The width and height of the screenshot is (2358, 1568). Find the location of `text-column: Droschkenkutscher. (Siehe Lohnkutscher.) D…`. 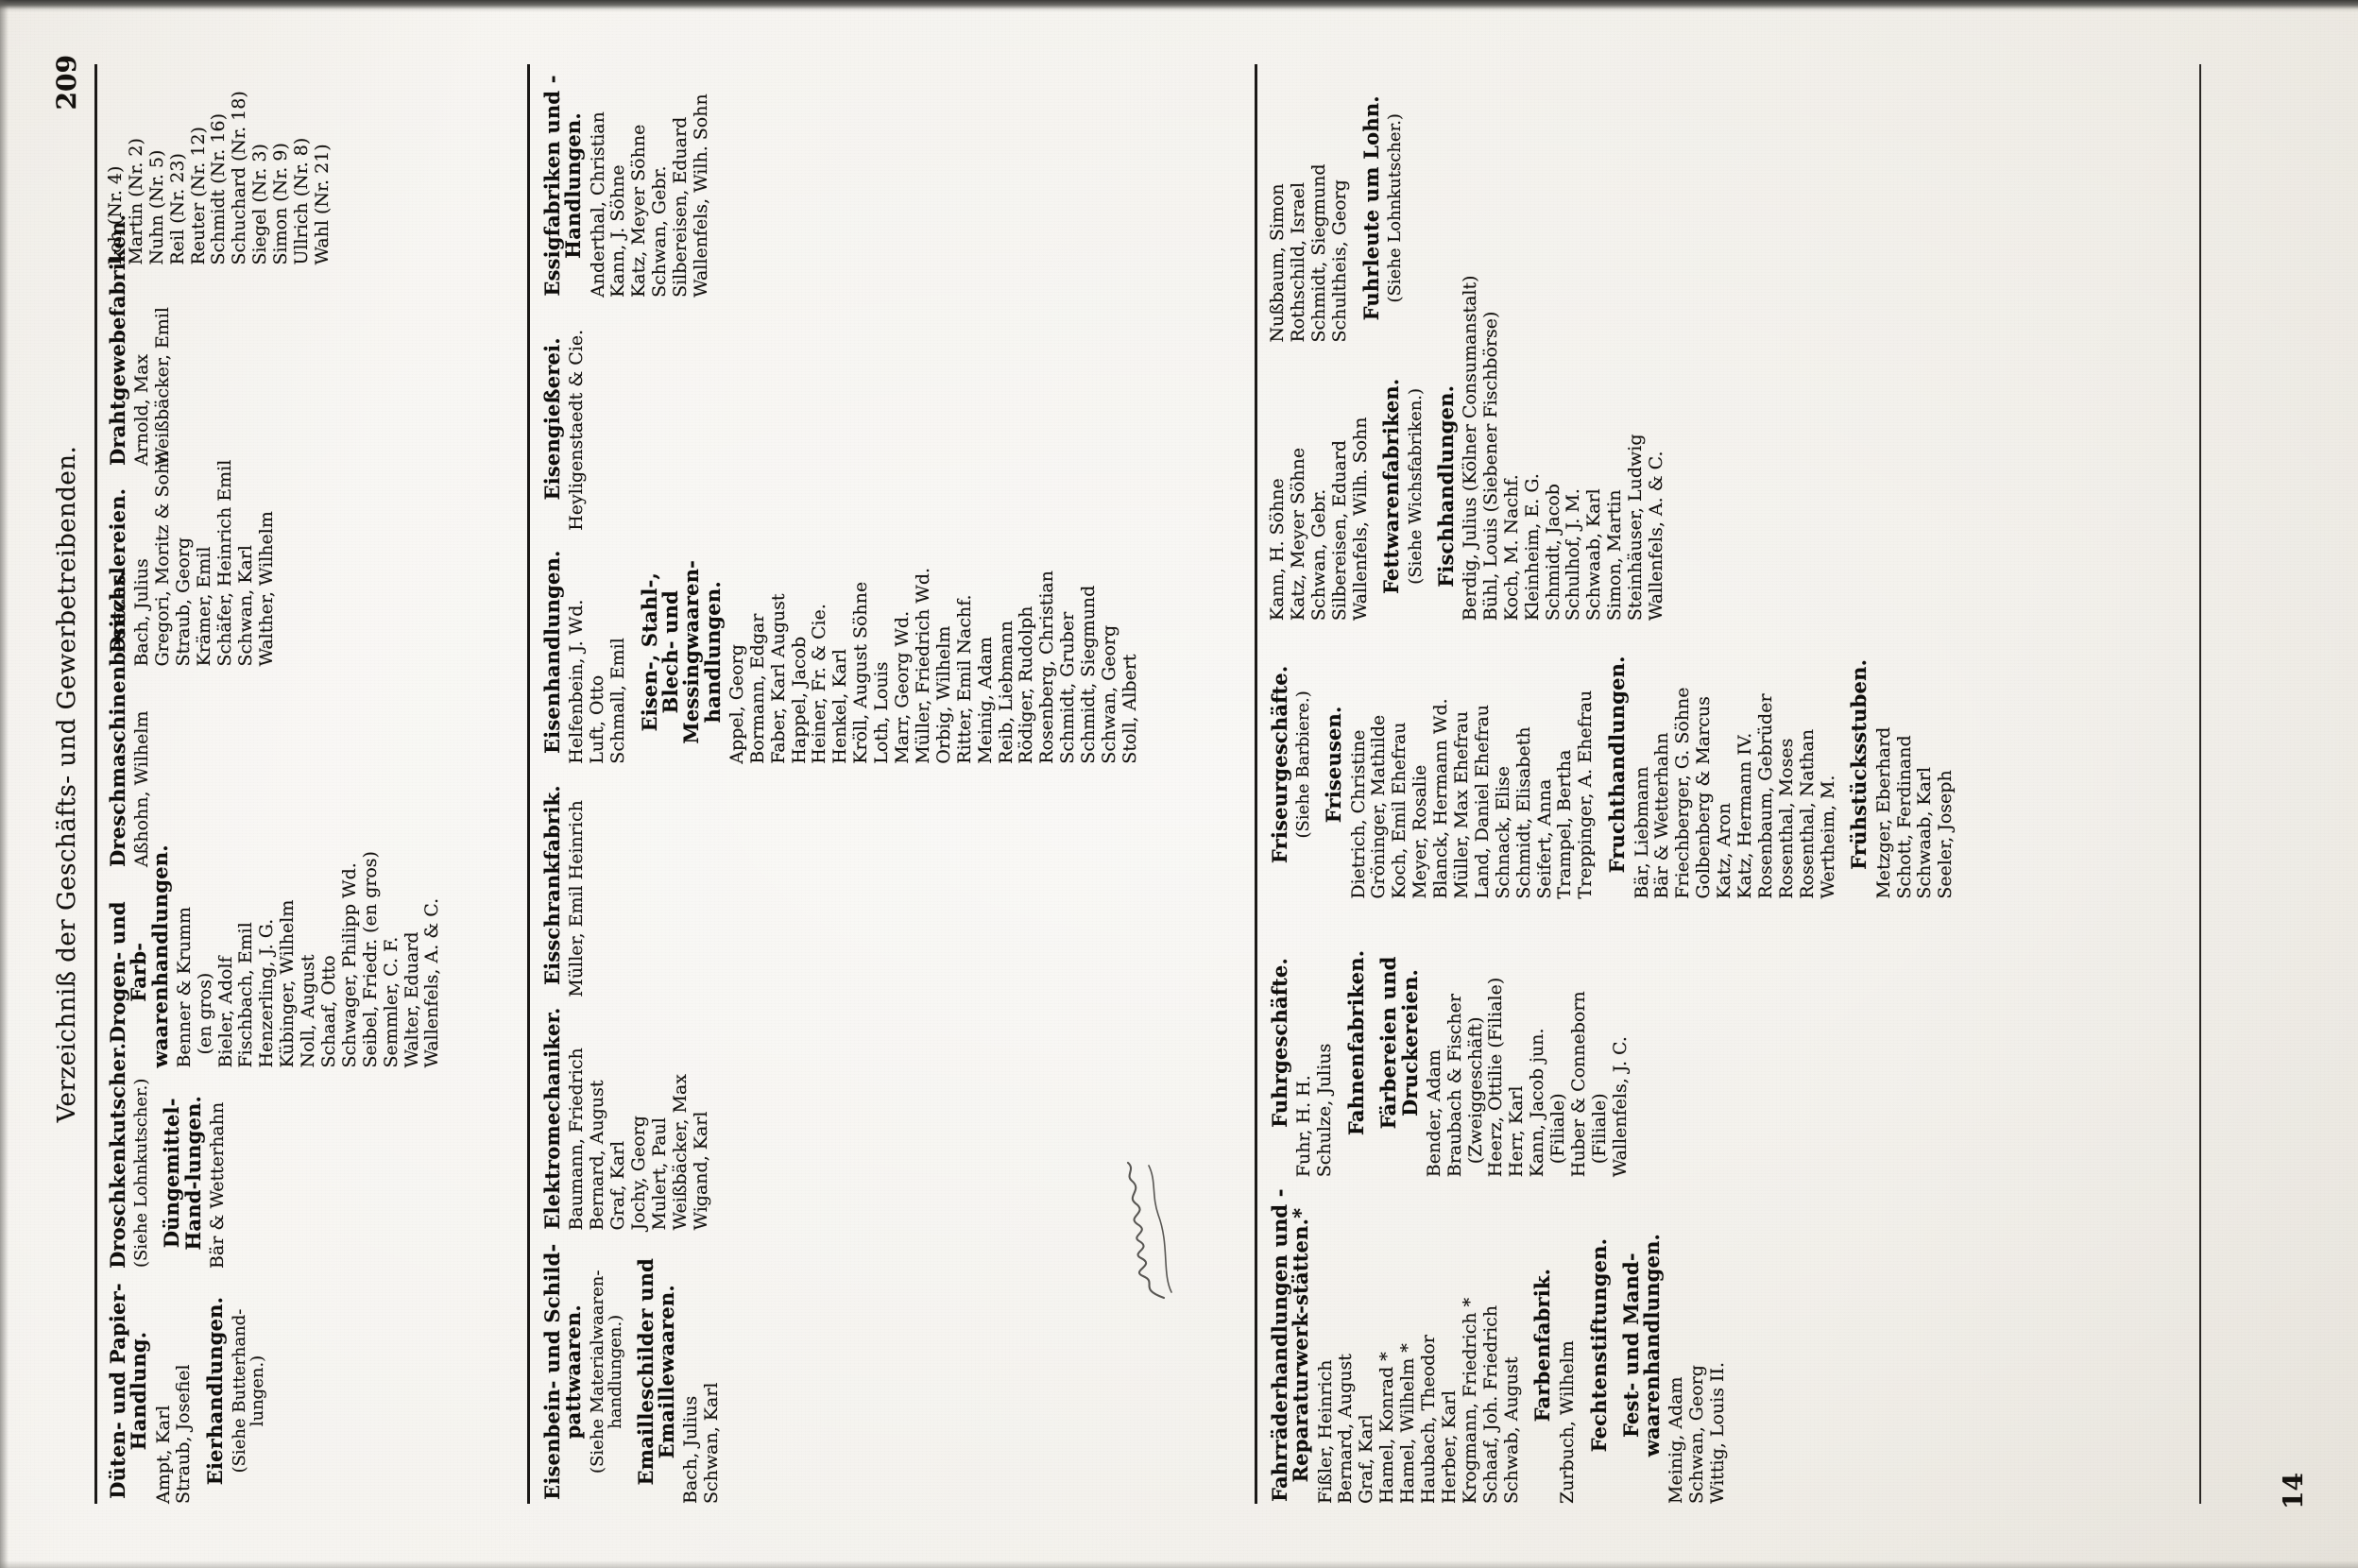

text-column: Droschkenkutscher. (Siehe Lohnkutscher.) D… is located at coordinates (315, 1156).